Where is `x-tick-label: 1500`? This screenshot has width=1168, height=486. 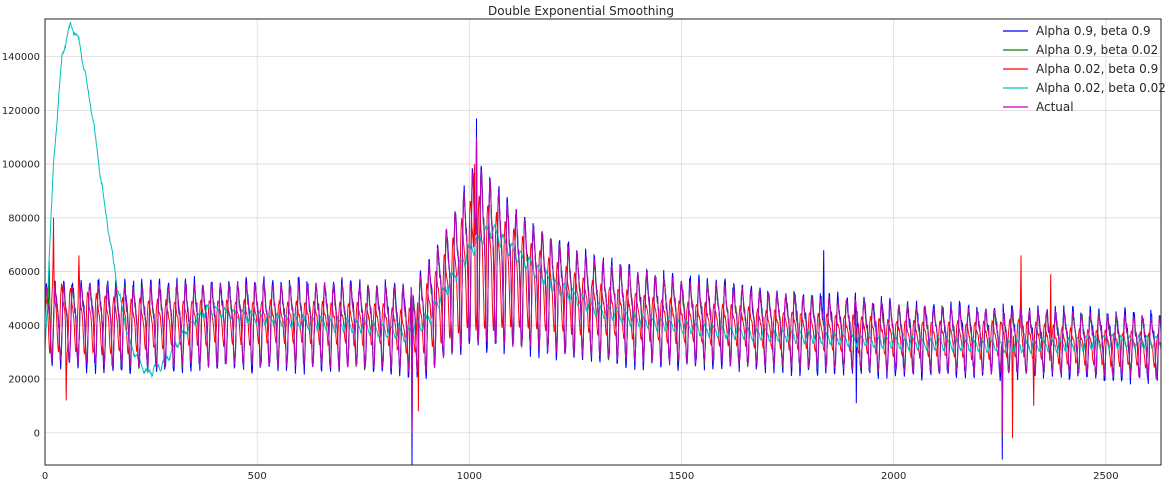
x-tick-label: 1500 is located at coordinates (681, 476).